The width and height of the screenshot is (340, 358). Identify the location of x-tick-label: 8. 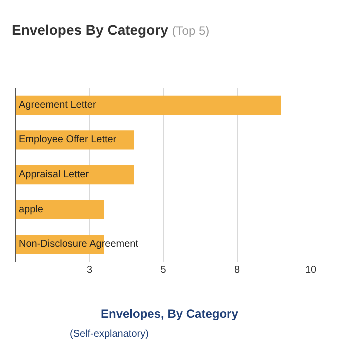
(237, 270).